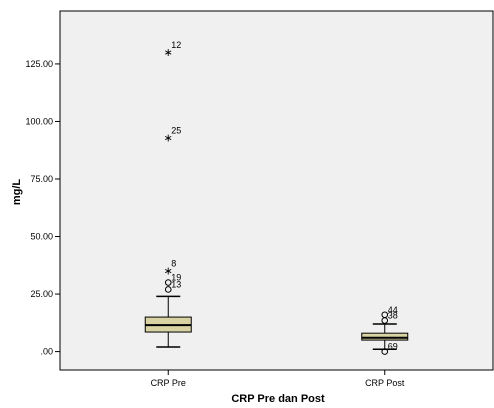 This screenshot has width=494, height=408. What do you see at coordinates (393, 347) in the screenshot?
I see `outlier-label: 69` at bounding box center [393, 347].